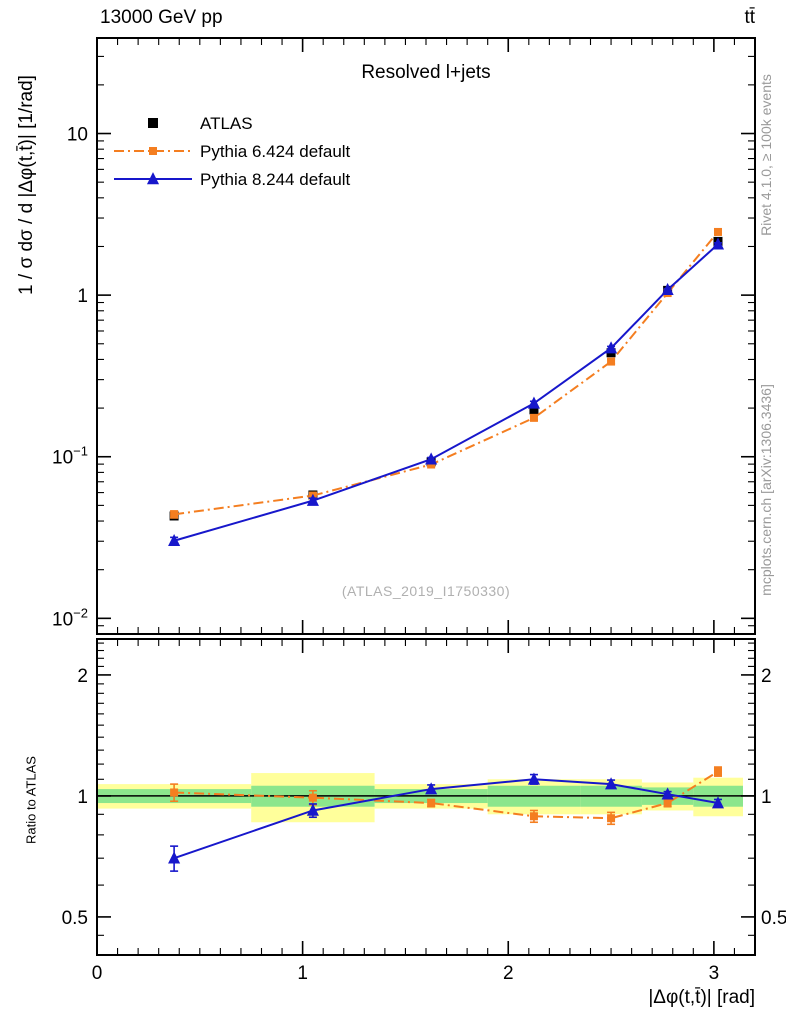 This screenshot has width=786, height=1024. Describe the element at coordinates (26, 185) in the screenshot. I see `y-axis-title-main: 1 / σ dσ / d |Δφ(t,t̄)| [1/rad]` at that location.